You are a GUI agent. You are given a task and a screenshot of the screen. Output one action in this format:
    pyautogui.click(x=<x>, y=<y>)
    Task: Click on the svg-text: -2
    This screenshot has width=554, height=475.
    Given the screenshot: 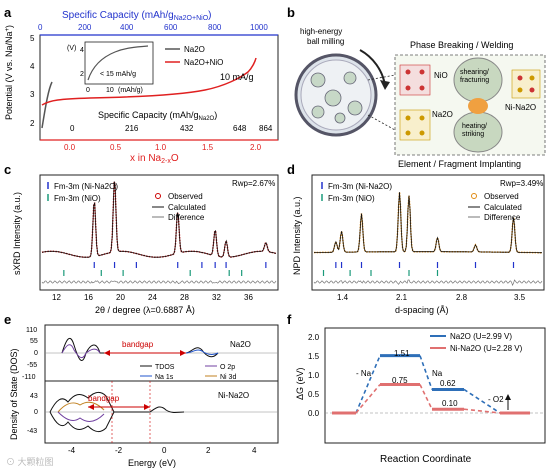 What is the action you would take?
    pyautogui.click(x=119, y=450)
    